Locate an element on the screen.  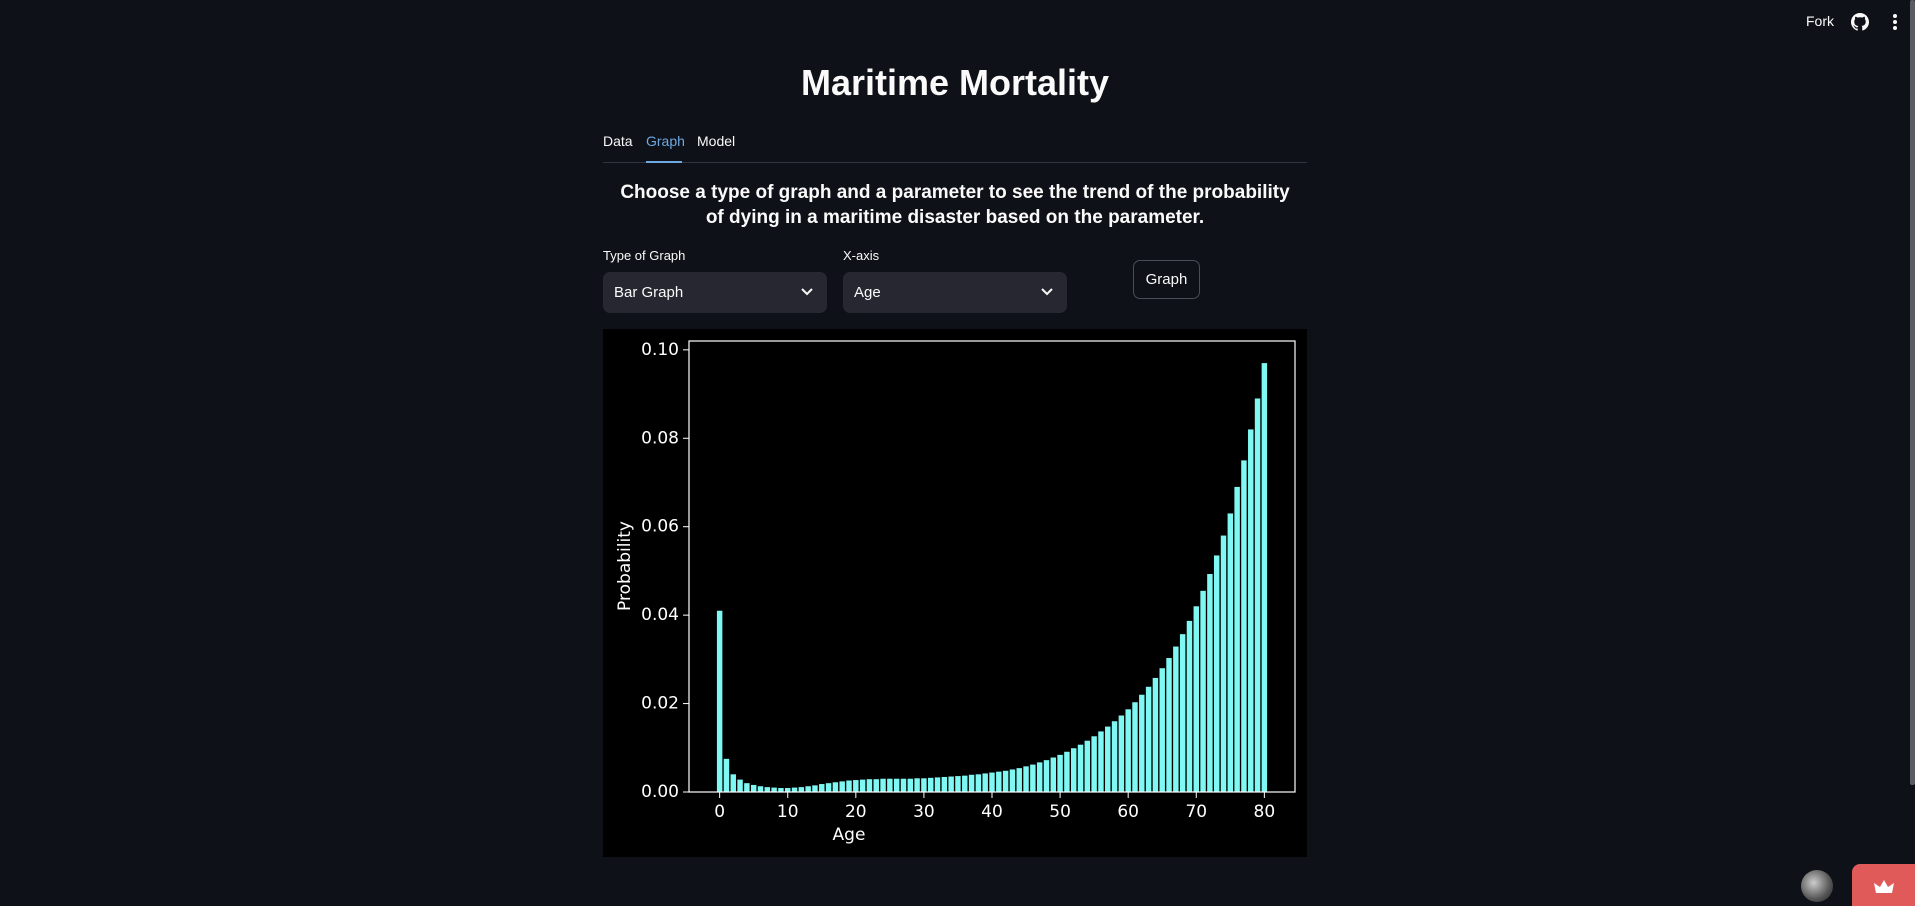
tab-divider is located at coordinates (955, 162).